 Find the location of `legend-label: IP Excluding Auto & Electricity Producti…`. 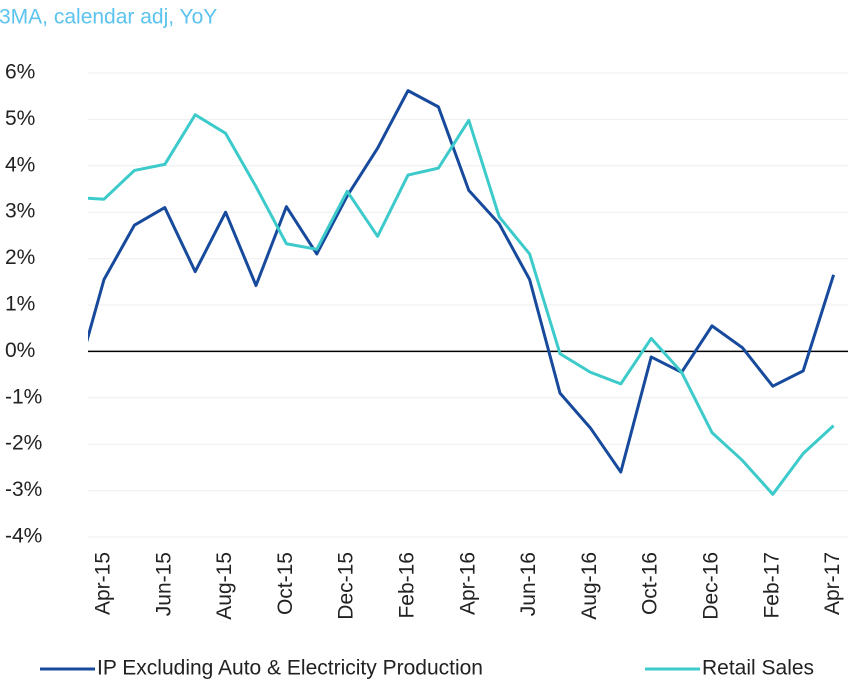

legend-label: IP Excluding Auto & Electricity Producti… is located at coordinates (290, 668).